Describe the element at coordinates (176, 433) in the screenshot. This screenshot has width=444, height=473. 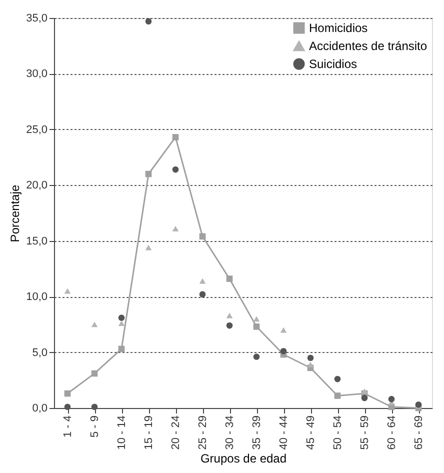
I see `x-tick-label: 20 - 24` at that location.